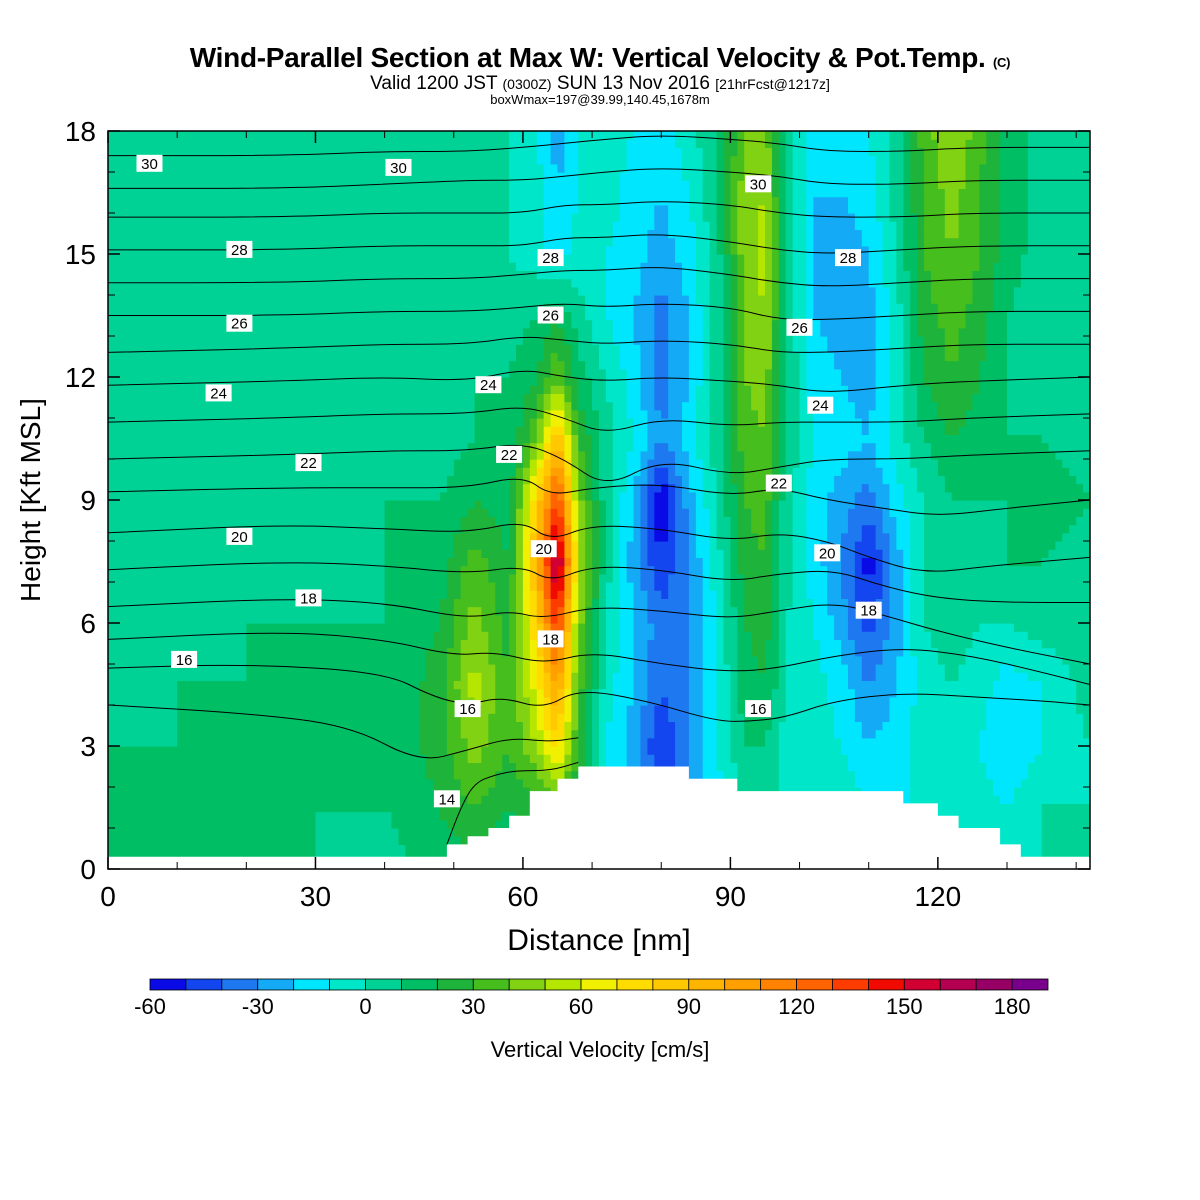  What do you see at coordinates (820, 406) in the screenshot?
I see `contour-label-text: 24` at bounding box center [820, 406].